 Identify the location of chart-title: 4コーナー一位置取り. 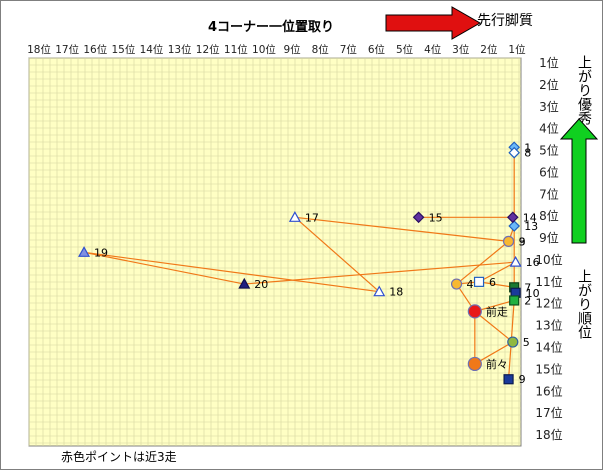
(271, 27).